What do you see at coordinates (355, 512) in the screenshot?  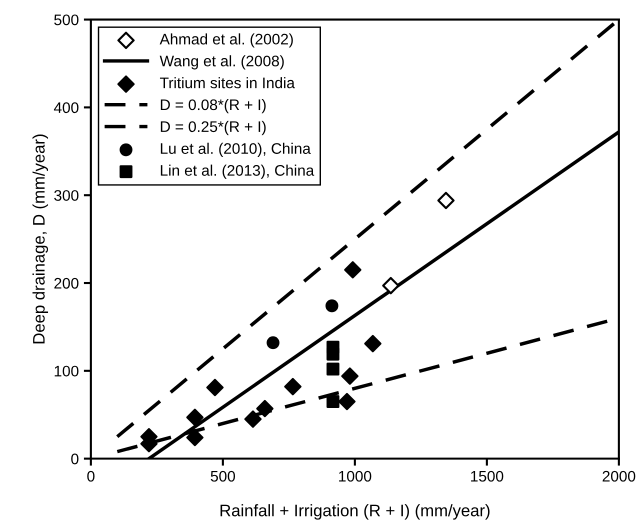 I see `x-axis-title: Rainfall + Irrigation (R + I) (mm/year)` at bounding box center [355, 512].